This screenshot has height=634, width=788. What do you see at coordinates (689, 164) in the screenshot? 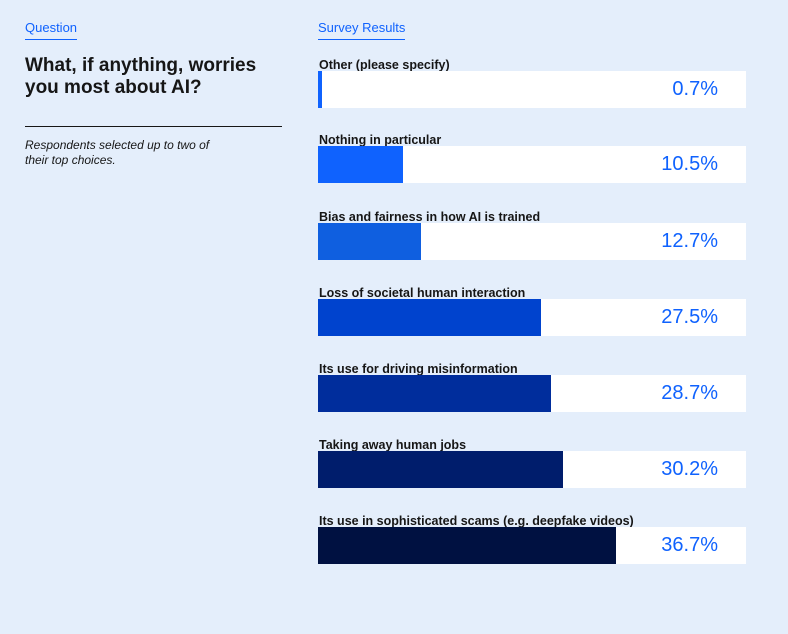
I see `bar-value-label: 10.5%` at bounding box center [689, 164].